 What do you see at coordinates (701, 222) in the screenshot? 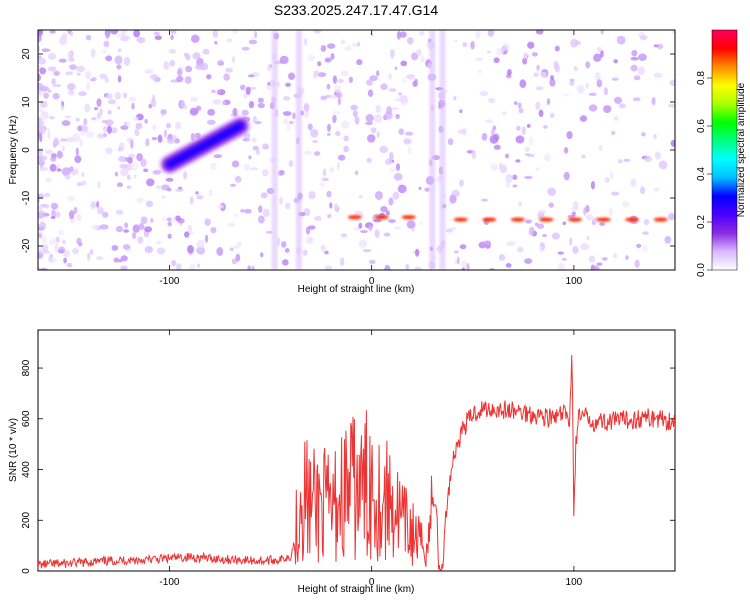
I see `colorbar-tick-label: 0.2` at bounding box center [701, 222].